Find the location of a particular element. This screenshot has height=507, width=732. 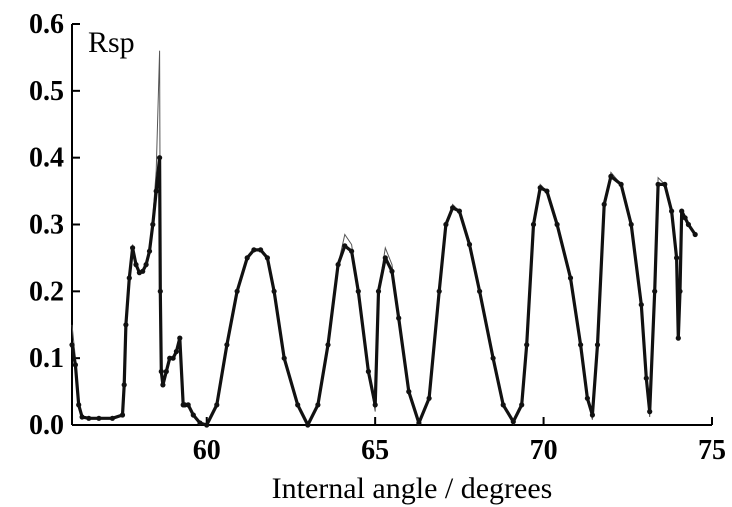

y-tick-label: 0.2 is located at coordinates (46, 291).